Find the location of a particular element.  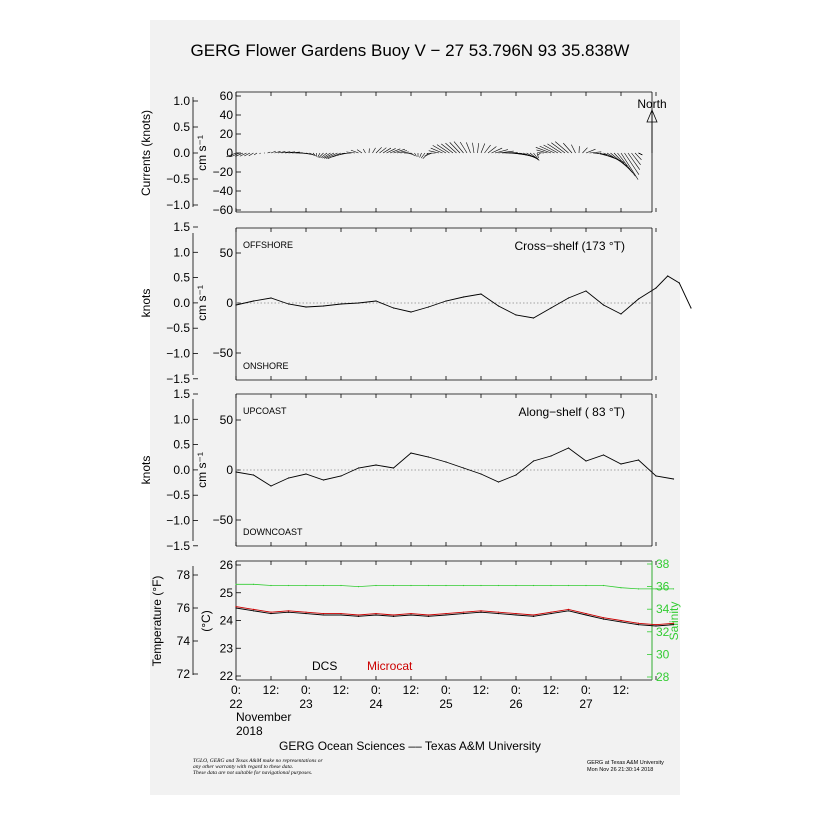

along-shelf-knots-tick-label: 1.0 is located at coordinates (181, 419).